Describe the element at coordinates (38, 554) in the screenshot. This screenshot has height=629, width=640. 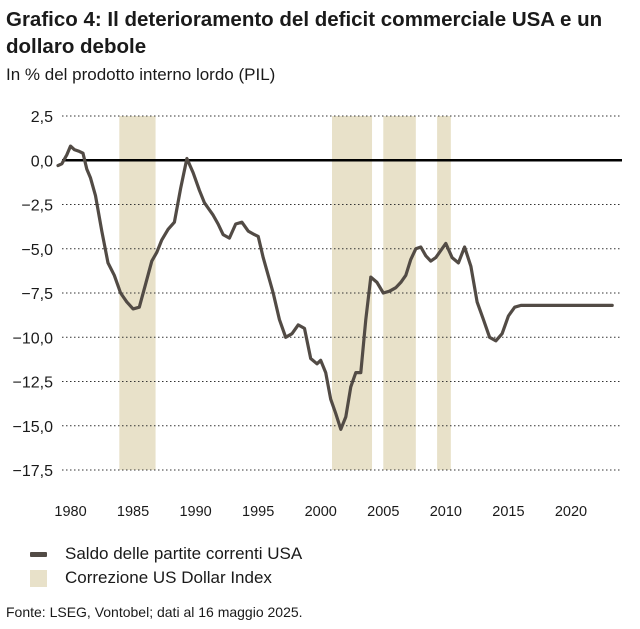
I see `legend-line-swatch` at that location.